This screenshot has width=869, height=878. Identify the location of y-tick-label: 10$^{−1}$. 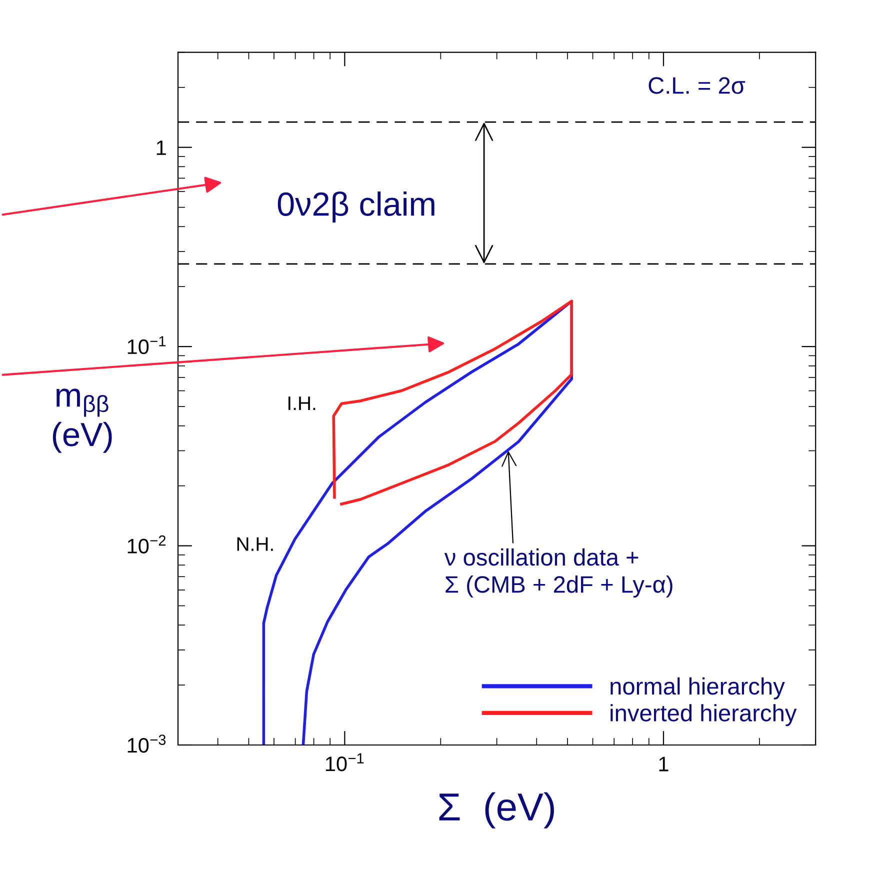
(147, 345).